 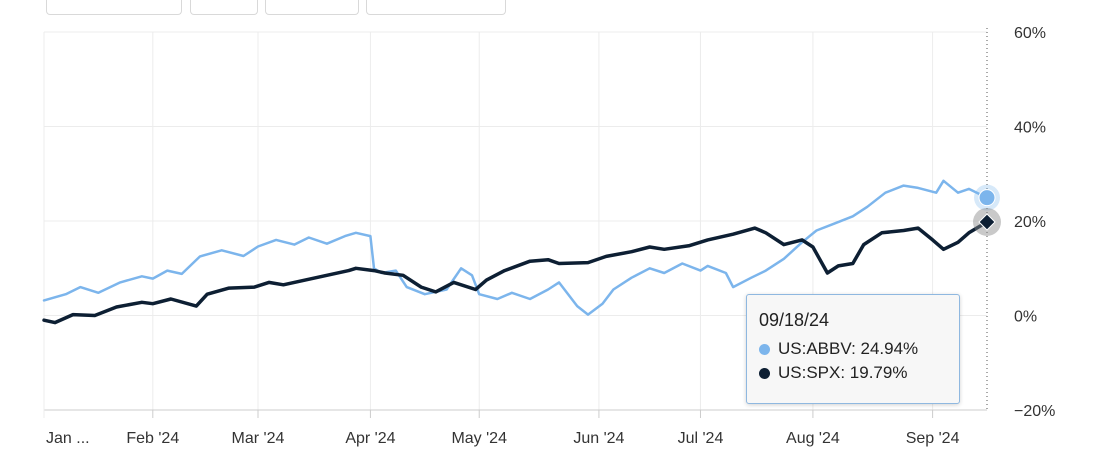 What do you see at coordinates (598, 438) in the screenshot?
I see `x-tick-label: Jun '24` at bounding box center [598, 438].